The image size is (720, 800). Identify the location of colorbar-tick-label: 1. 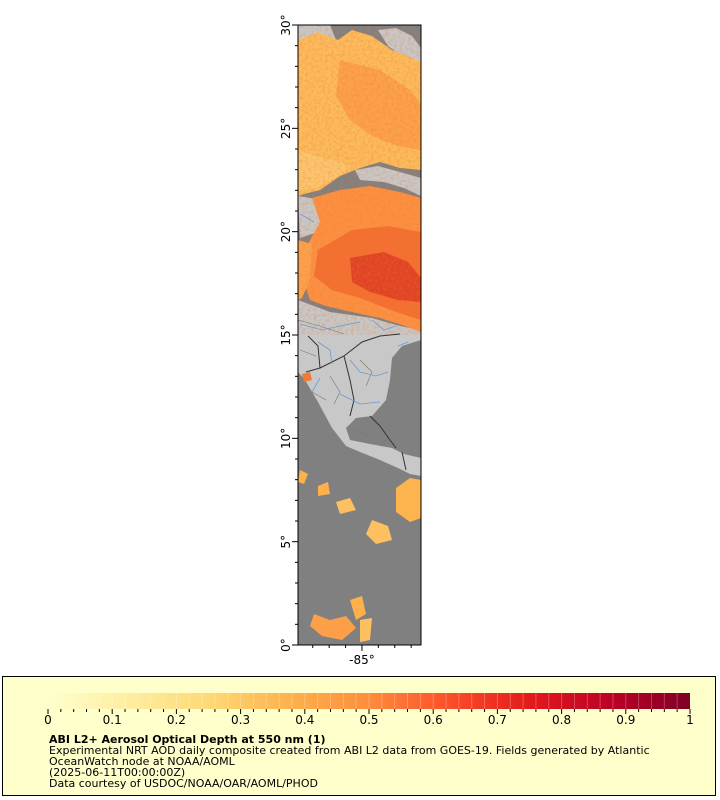
(690, 720).